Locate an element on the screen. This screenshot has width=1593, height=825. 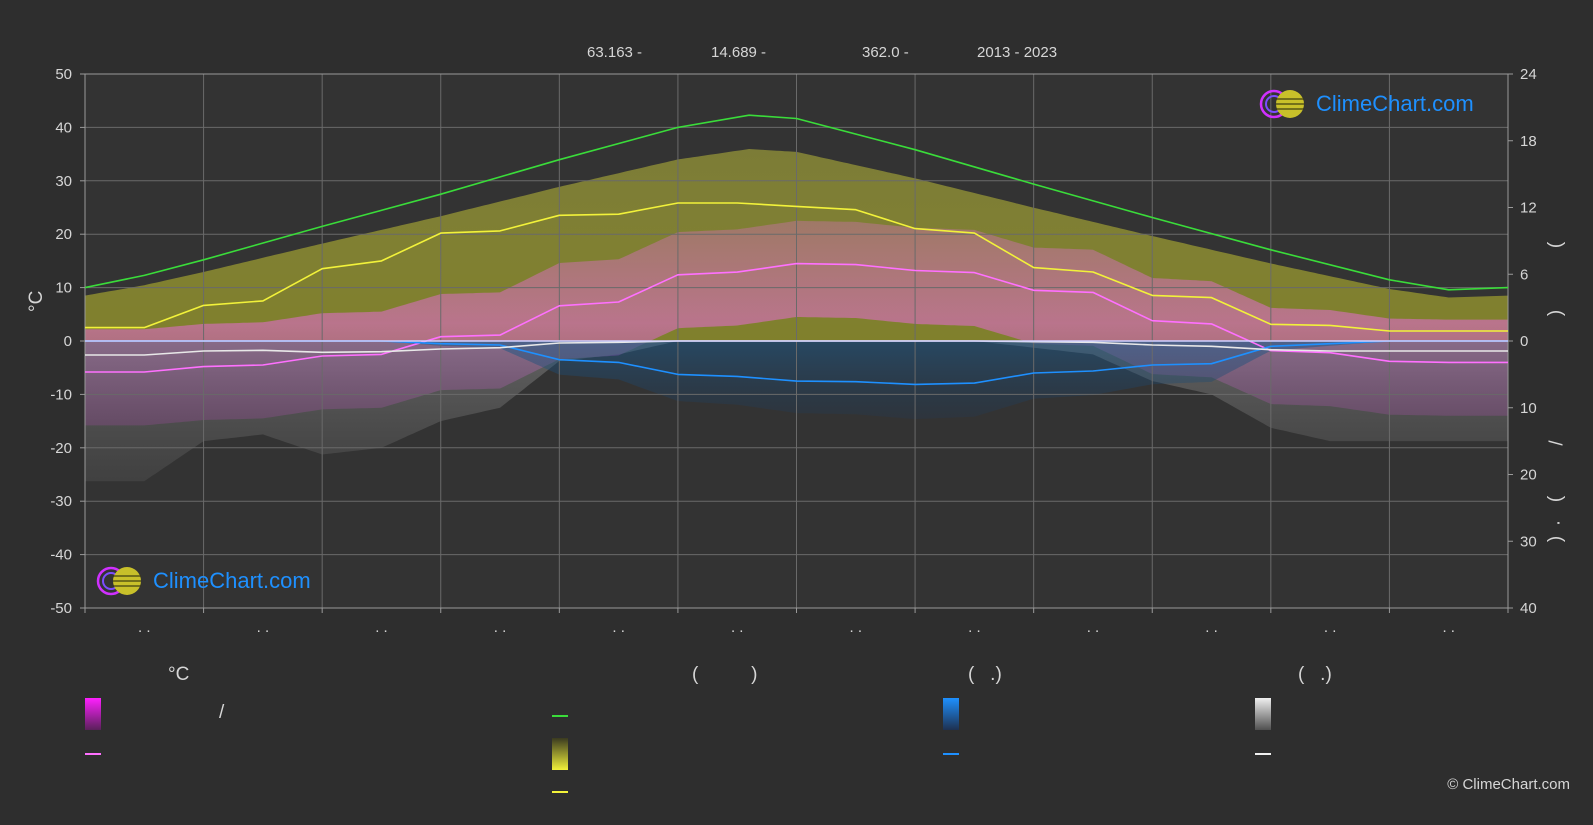
left-axis-unit: °C is located at coordinates (36, 301).